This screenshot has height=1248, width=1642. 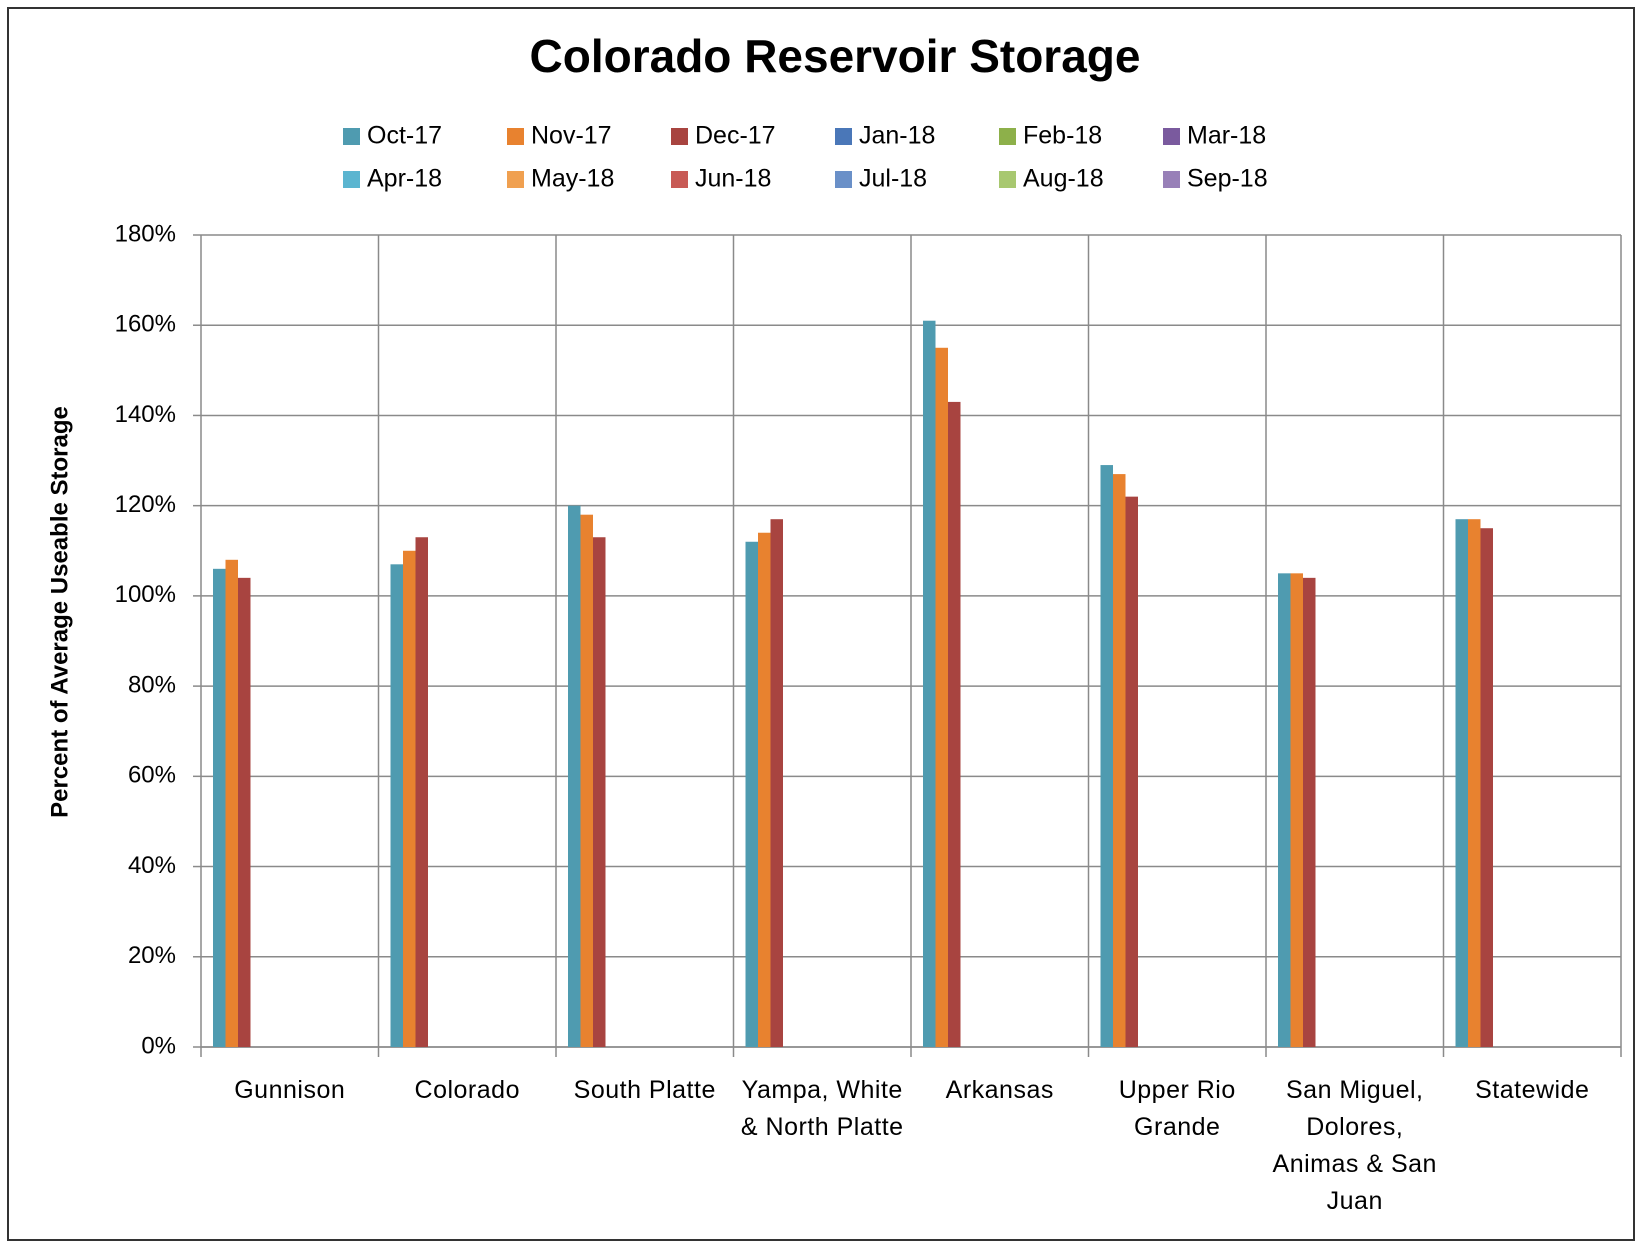 I want to click on legend-label: Nov-17, so click(x=571, y=136).